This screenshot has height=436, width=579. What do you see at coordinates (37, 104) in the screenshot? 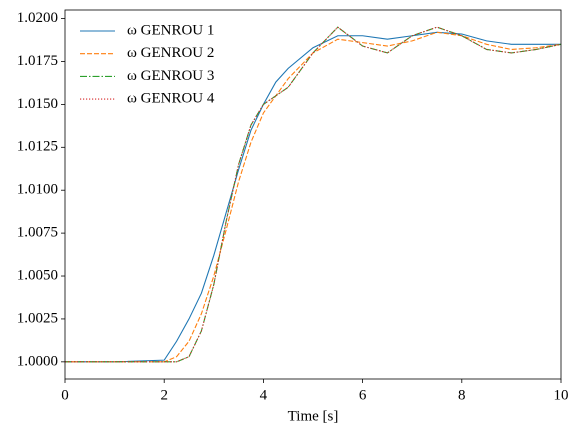
I see `y-tick-label: 1.0150` at bounding box center [37, 104].